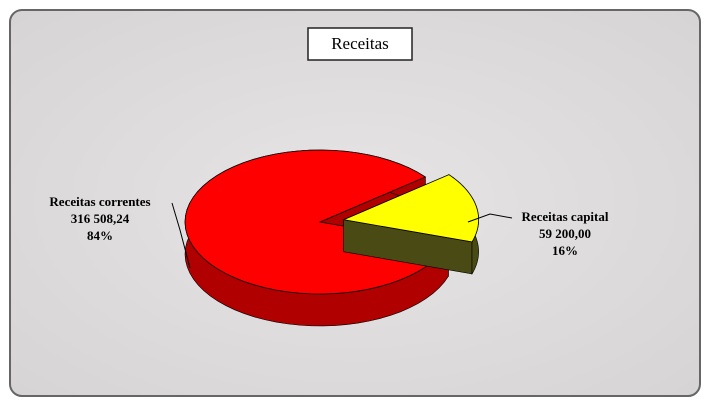 The image size is (707, 406). I want to click on chart-title: Receitas, so click(360, 43).